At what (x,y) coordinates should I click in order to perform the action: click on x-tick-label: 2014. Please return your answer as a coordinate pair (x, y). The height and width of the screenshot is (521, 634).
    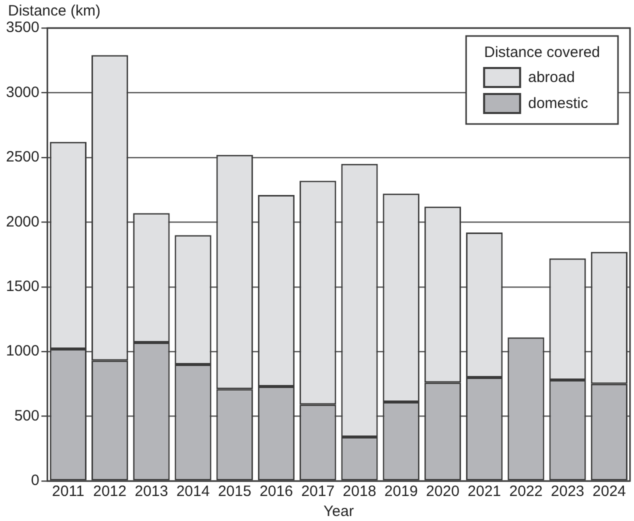
    Looking at the image, I should click on (193, 491).